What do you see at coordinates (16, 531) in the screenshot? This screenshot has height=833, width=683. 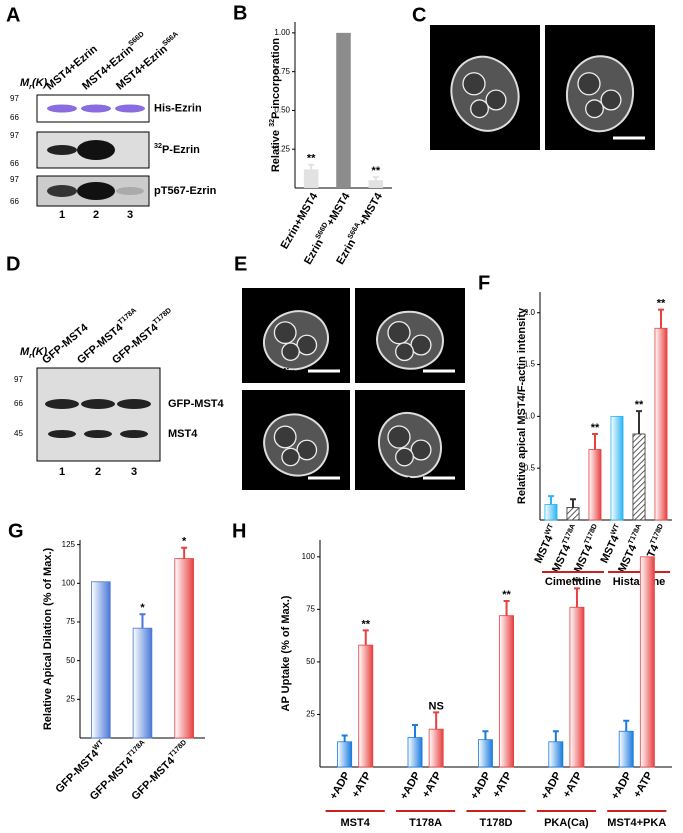 I see `panel-letter: G` at bounding box center [16, 531].